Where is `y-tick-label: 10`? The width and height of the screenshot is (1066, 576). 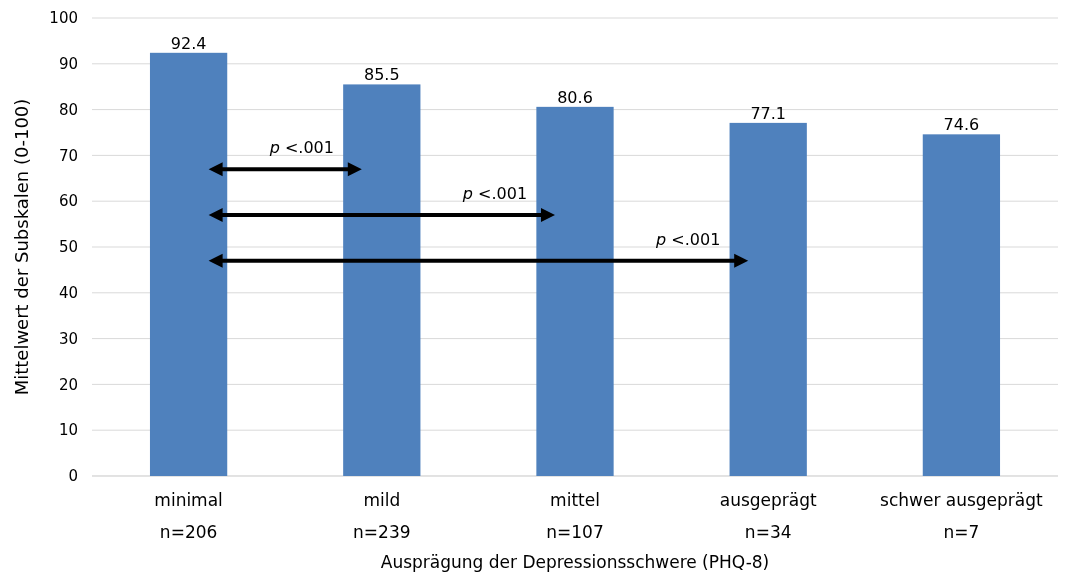 y-tick-label: 10 is located at coordinates (68, 430).